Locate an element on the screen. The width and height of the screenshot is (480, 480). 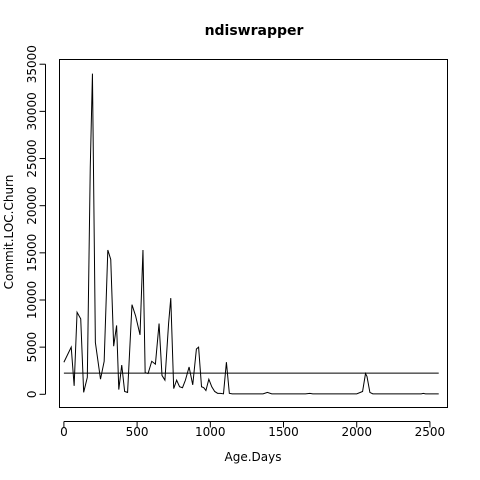
y-tick-label: 10000 is located at coordinates (32, 300).